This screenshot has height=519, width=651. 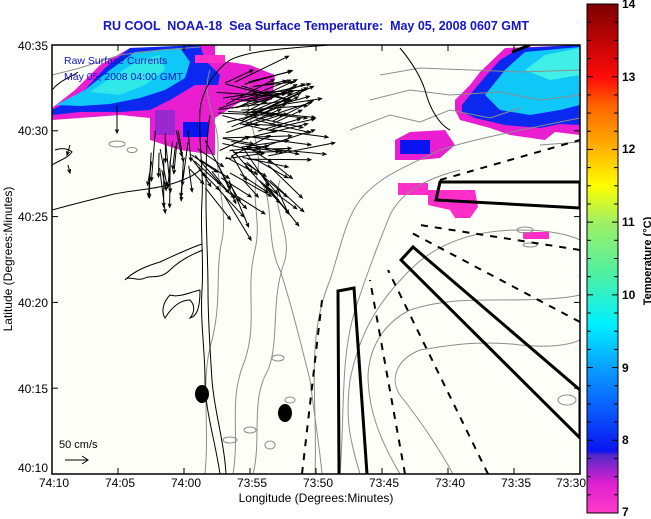 What do you see at coordinates (54, 483) in the screenshot?
I see `x-tick-label: 74:10` at bounding box center [54, 483].